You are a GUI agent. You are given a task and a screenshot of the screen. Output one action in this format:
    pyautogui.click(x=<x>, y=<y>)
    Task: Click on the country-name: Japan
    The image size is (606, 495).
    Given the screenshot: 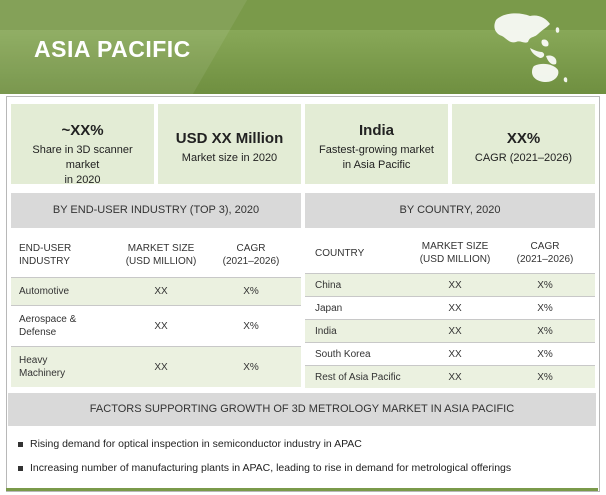 What is the action you would take?
    pyautogui.click(x=329, y=308)
    